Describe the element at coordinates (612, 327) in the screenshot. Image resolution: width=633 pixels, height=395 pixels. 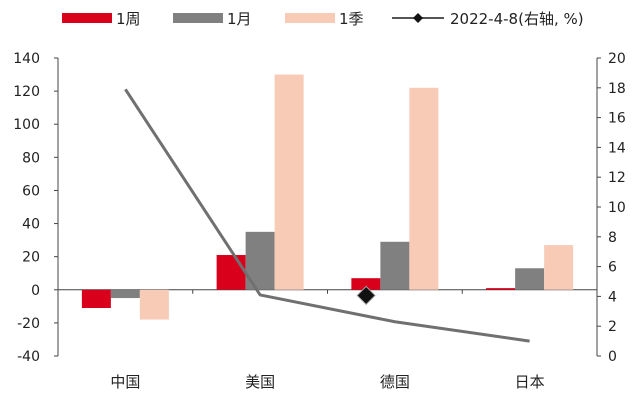
I see `right-tick-label: 2` at that location.